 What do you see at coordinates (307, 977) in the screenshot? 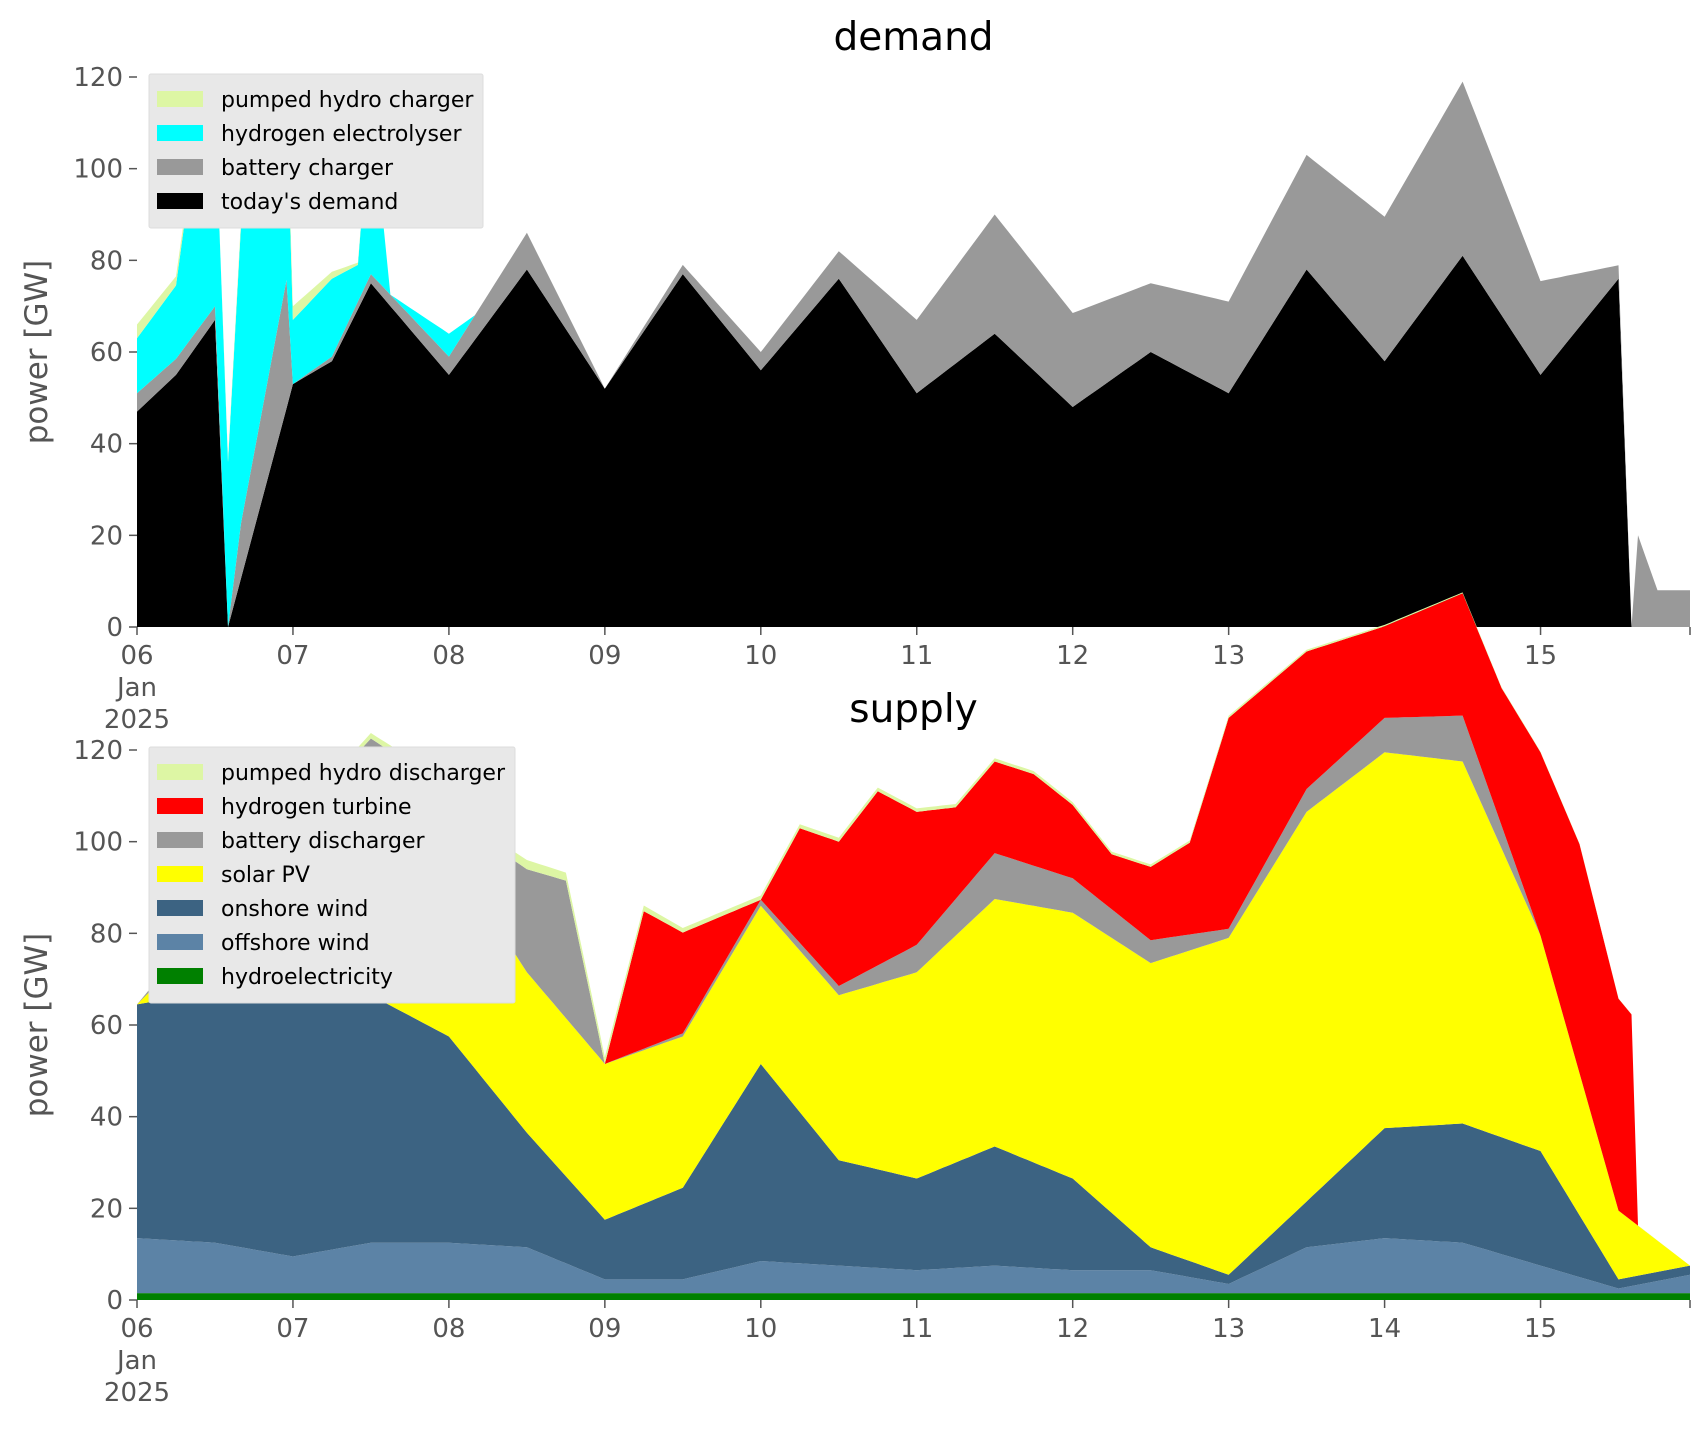
I see `legend-label: hydroelectricity` at bounding box center [307, 977].